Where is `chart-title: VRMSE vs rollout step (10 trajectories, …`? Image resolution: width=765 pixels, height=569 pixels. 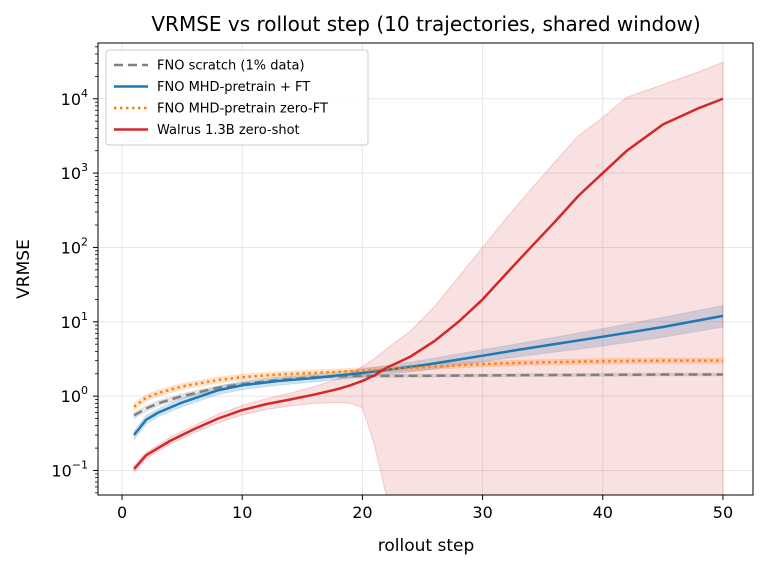 chart-title: VRMSE vs rollout step (10 trajectories, … is located at coordinates (425, 24).